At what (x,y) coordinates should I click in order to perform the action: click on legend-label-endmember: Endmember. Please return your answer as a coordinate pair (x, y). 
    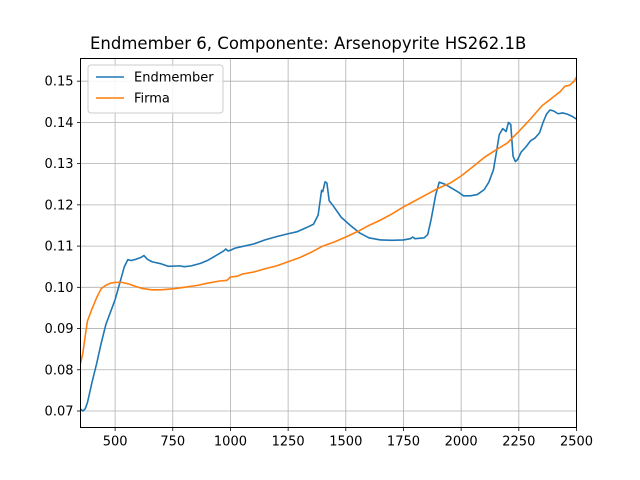
    Looking at the image, I should click on (174, 78).